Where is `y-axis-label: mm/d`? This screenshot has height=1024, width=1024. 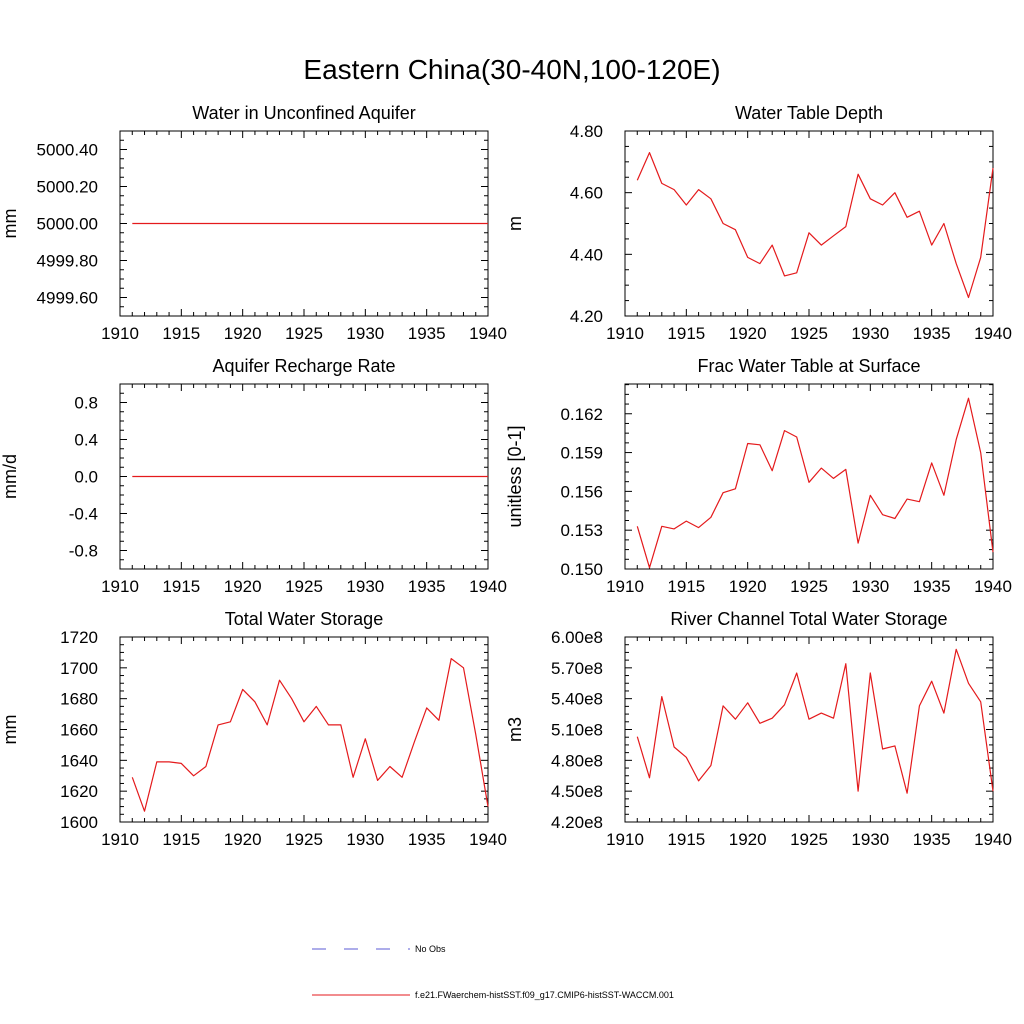 y-axis-label: mm/d is located at coordinates (10, 476).